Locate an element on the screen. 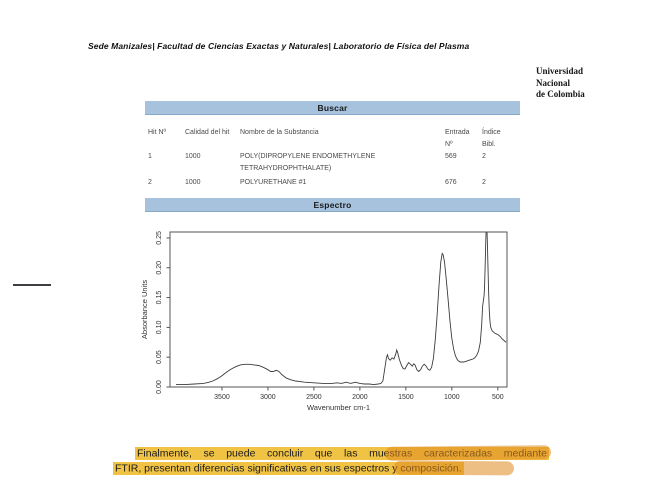 This screenshot has height=499, width=661. cell-hit: 2 is located at coordinates (150, 182).